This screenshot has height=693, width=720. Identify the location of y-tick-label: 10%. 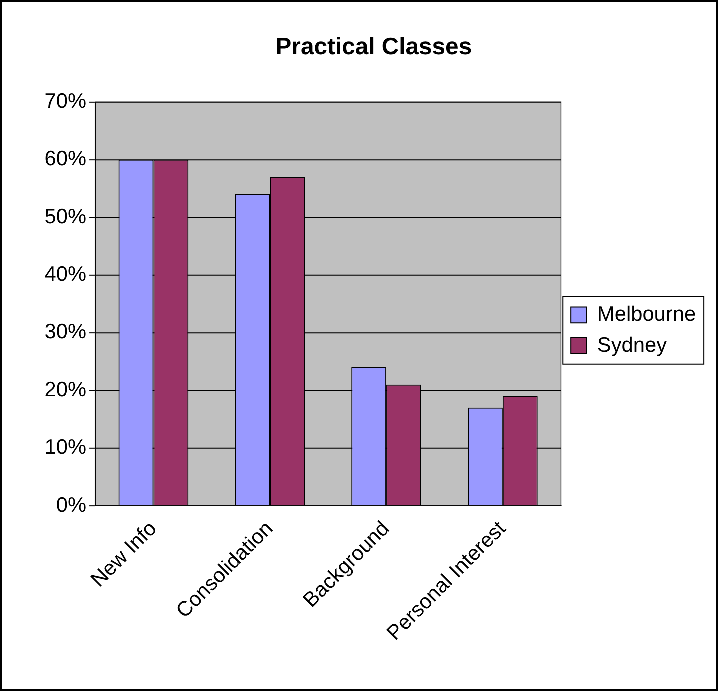
(65, 448).